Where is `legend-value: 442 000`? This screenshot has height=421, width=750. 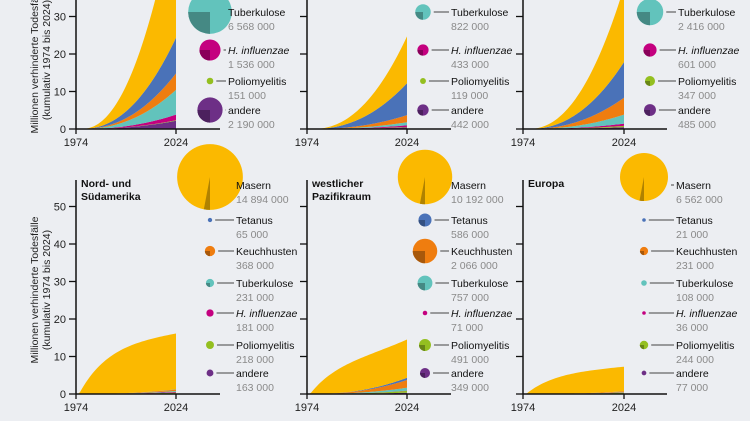
legend-value: 442 000 is located at coordinates (470, 125).